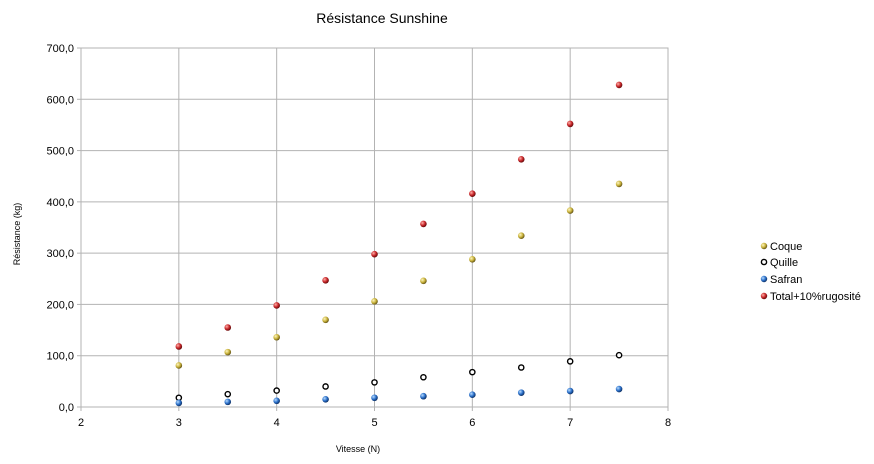 The width and height of the screenshot is (874, 464). I want to click on legend: Coque Quille Safran Total+10%rugosité, so click(810, 272).